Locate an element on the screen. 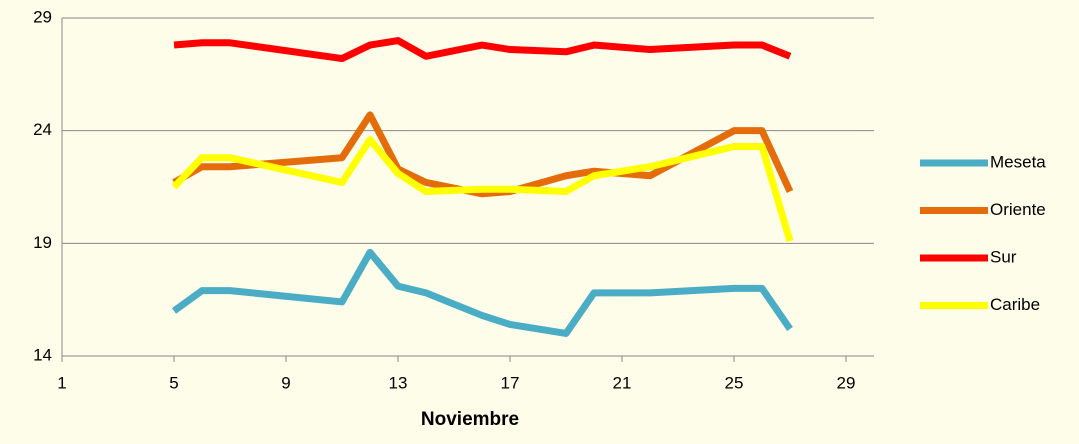 The width and height of the screenshot is (1079, 444). x-tick-label: 29 is located at coordinates (846, 382).